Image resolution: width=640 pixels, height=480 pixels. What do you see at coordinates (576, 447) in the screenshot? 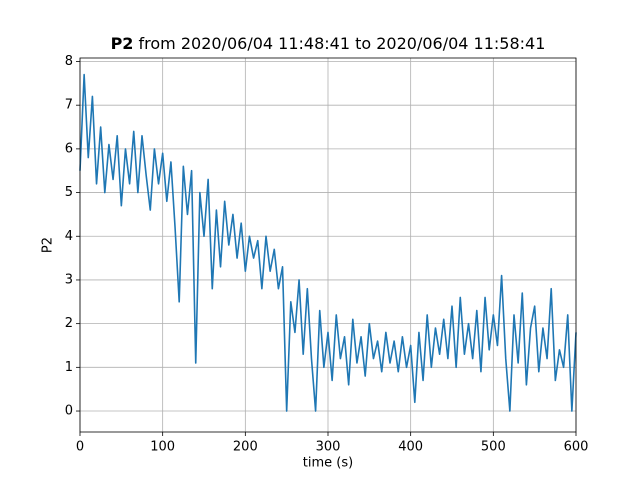
I see `x-tick-label: 600` at bounding box center [576, 447].